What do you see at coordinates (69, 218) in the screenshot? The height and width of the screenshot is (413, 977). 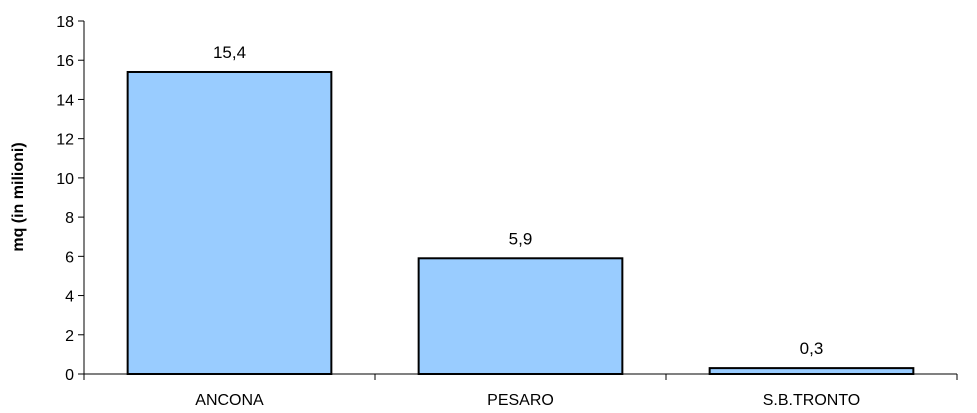 I see `y-tick-label: 8` at bounding box center [69, 218].